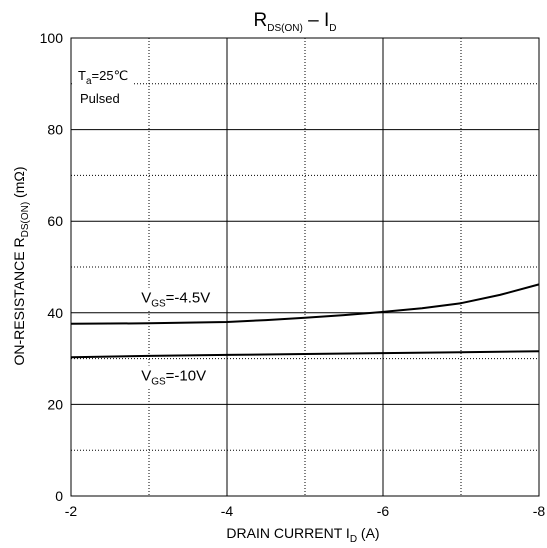  What do you see at coordinates (55, 404) in the screenshot?
I see `y-tick-label: 20` at bounding box center [55, 404].